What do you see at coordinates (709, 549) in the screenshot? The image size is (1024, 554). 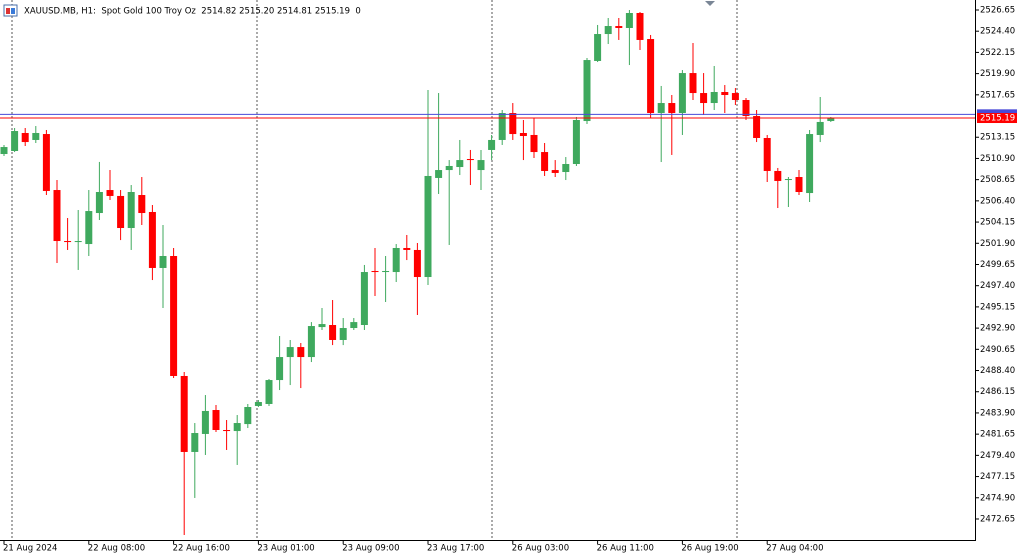 I see `x-tick-label: 26 Aug 19:00` at bounding box center [709, 549].